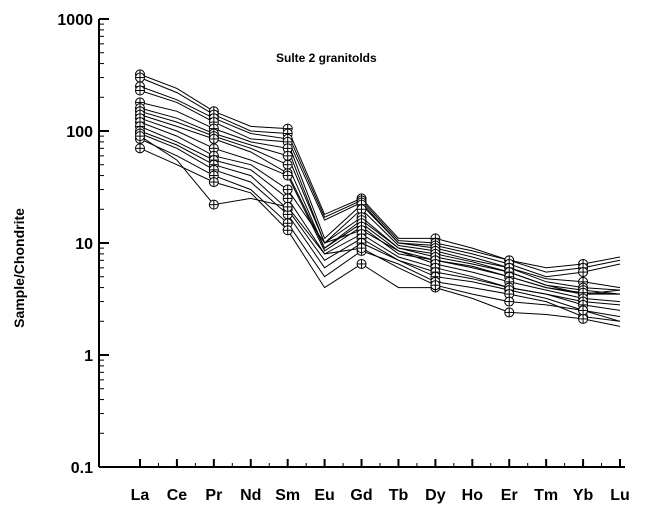  Describe the element at coordinates (324, 495) in the screenshot. I see `x-tick-label: Eu` at that location.